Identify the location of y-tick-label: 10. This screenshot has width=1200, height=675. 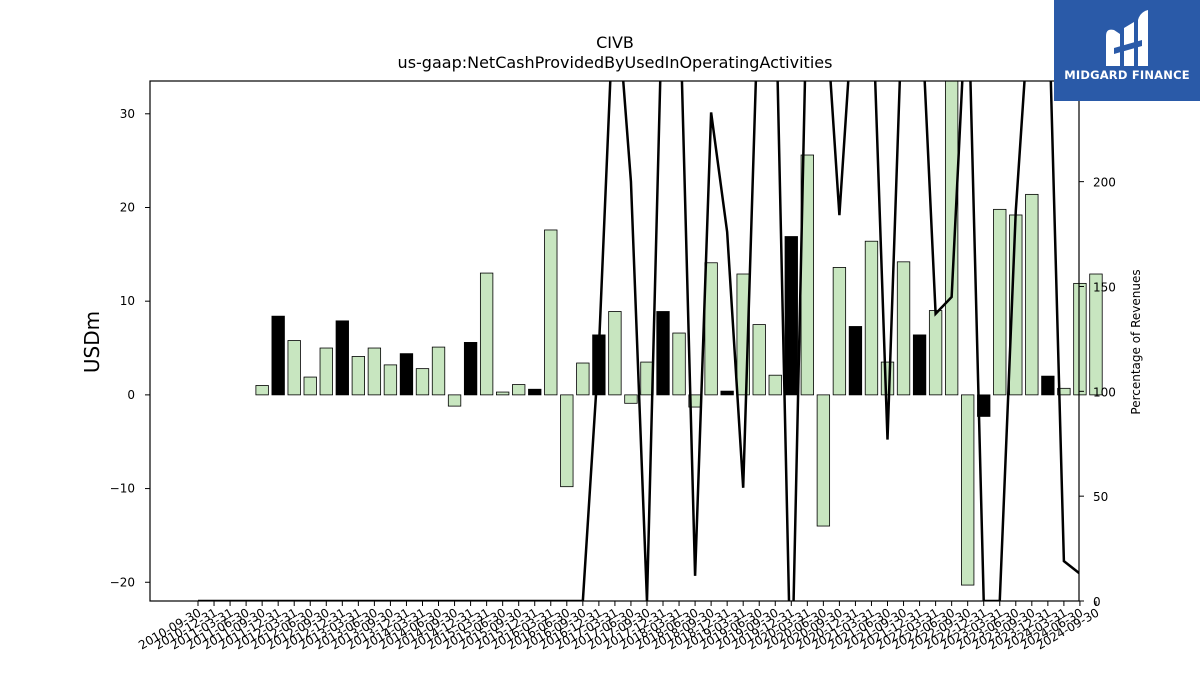
(127, 301).